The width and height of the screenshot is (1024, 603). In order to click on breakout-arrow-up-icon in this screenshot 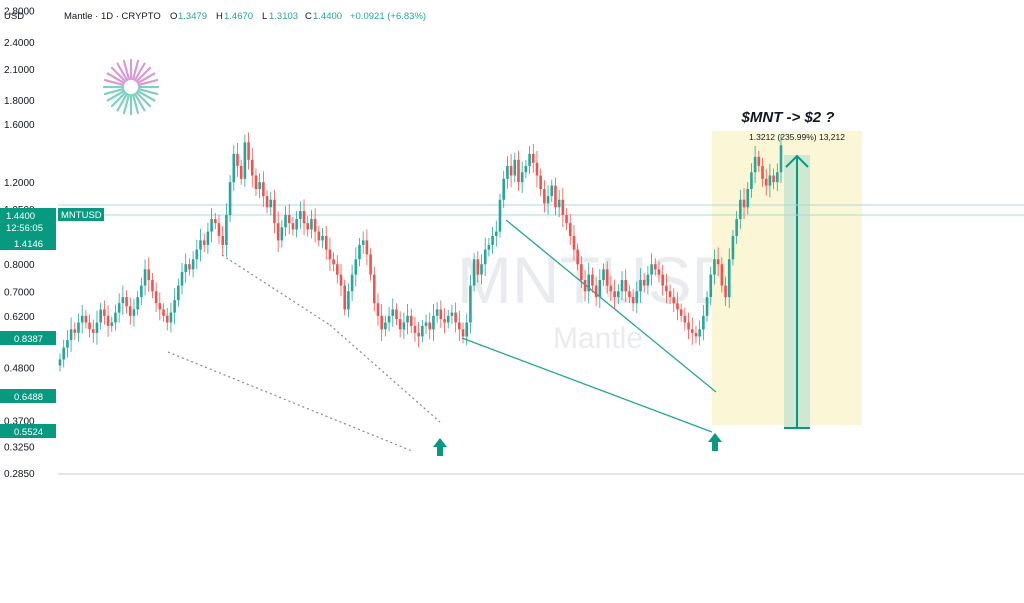, I will do `click(440, 447)`.